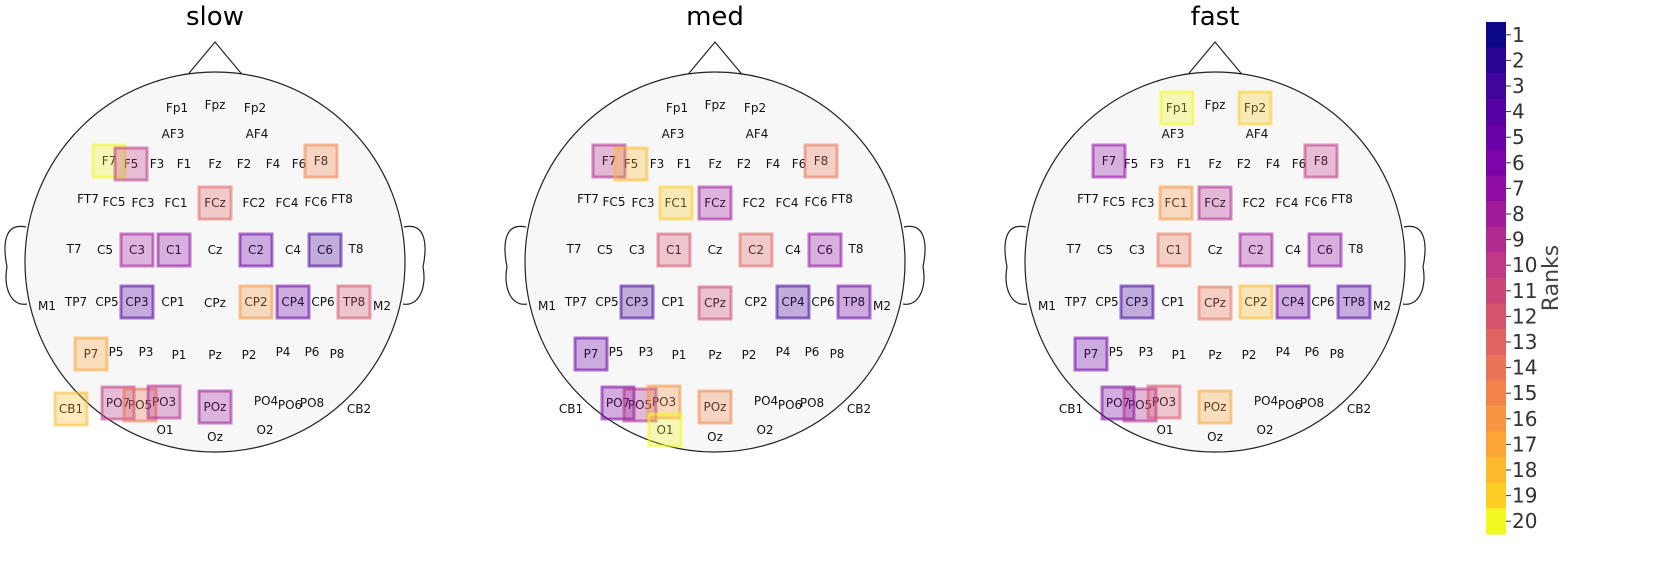 This screenshot has height=571, width=1661. What do you see at coordinates (215, 250) in the screenshot?
I see `electrode-label-cz: Cz` at bounding box center [215, 250].